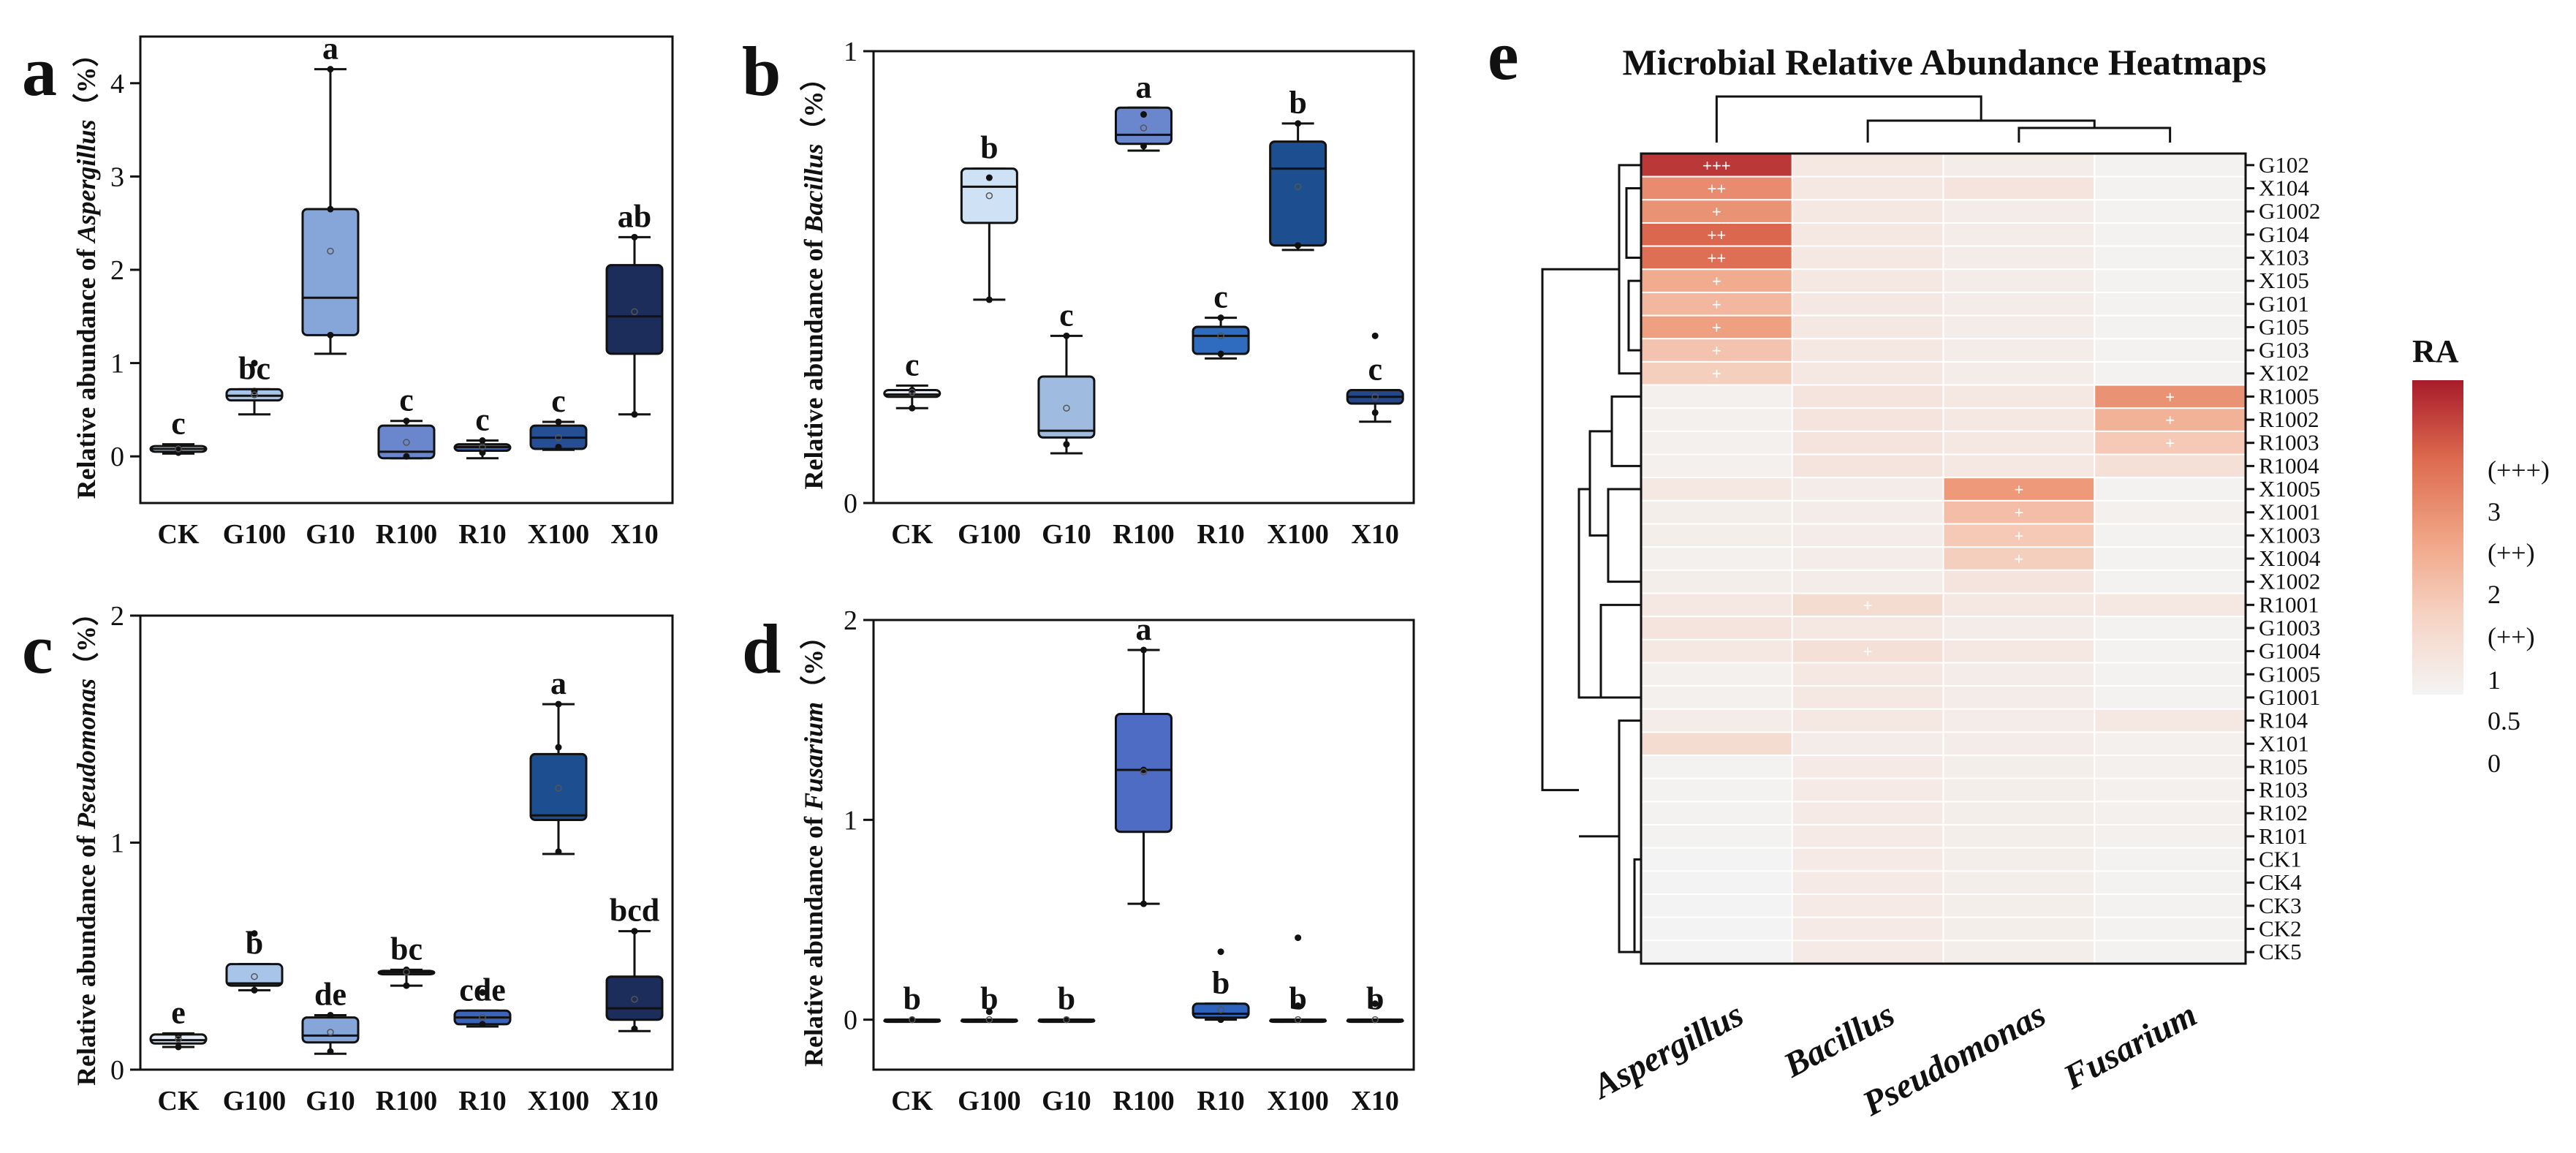  I want to click on row-label: R1002, so click(2289, 419).